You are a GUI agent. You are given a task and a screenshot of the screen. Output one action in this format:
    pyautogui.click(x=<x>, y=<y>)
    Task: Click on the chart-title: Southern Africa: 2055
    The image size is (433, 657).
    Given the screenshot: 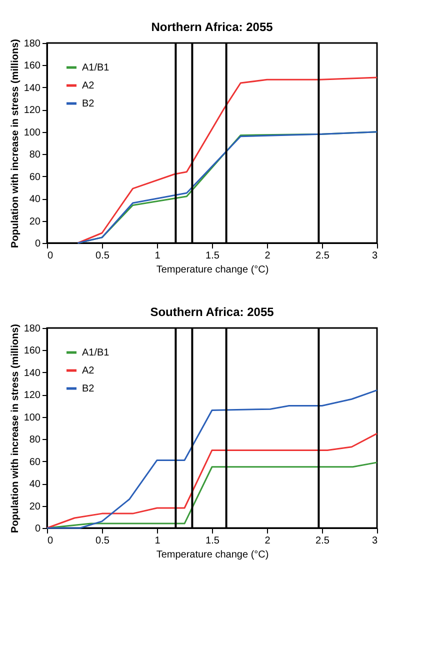 What is the action you would take?
    pyautogui.click(x=212, y=312)
    